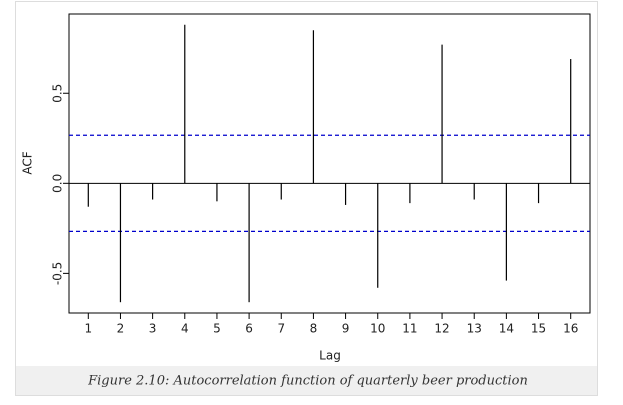 The width and height of the screenshot is (623, 405). I want to click on x-tick-label: 14, so click(506, 329).